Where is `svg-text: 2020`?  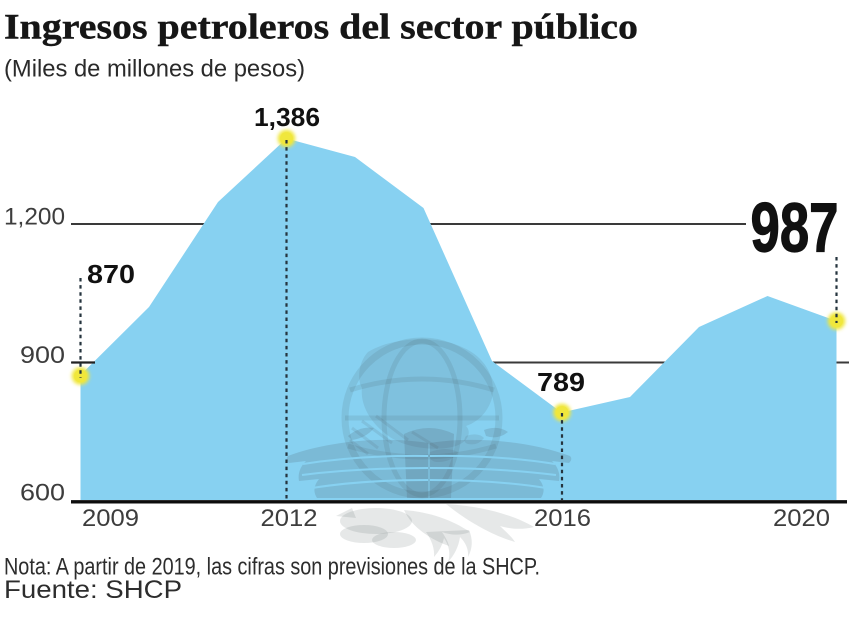
svg-text: 2020 is located at coordinates (801, 518).